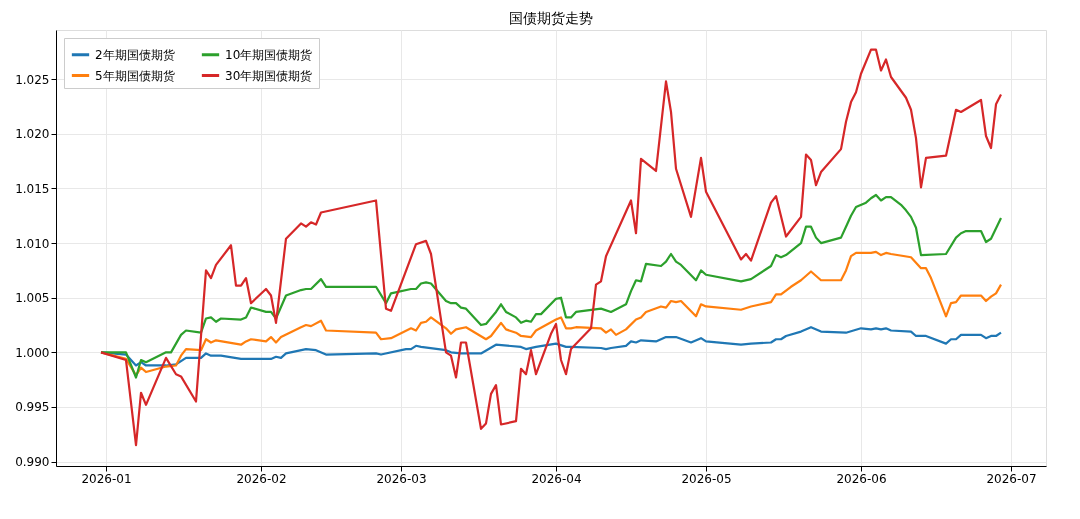  Describe the element at coordinates (32, 407) in the screenshot. I see `y-tick-label: 0.995` at that location.